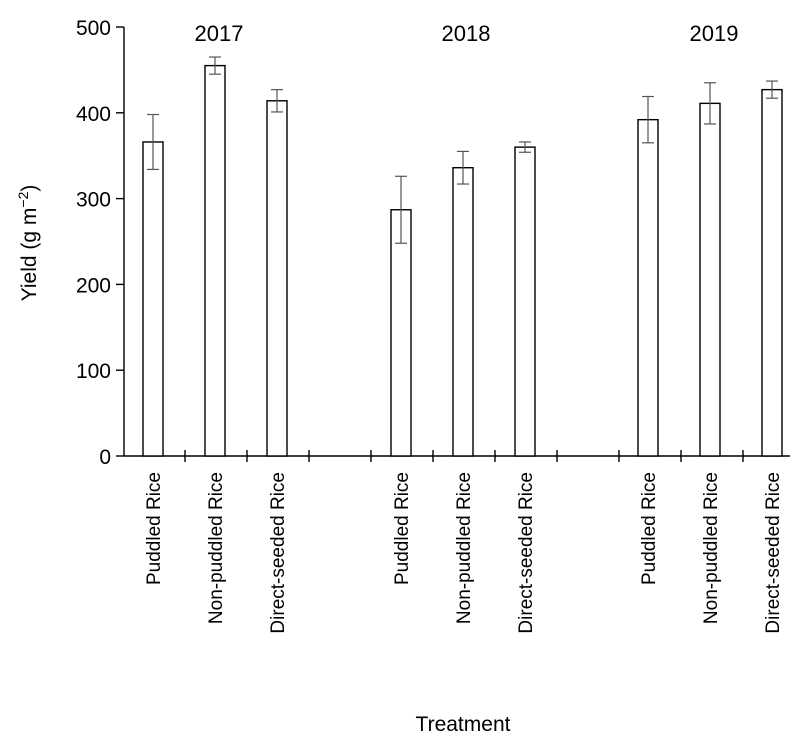 This screenshot has height=740, width=796. Describe the element at coordinates (105, 457) in the screenshot. I see `y-tick-label: 0` at that location.